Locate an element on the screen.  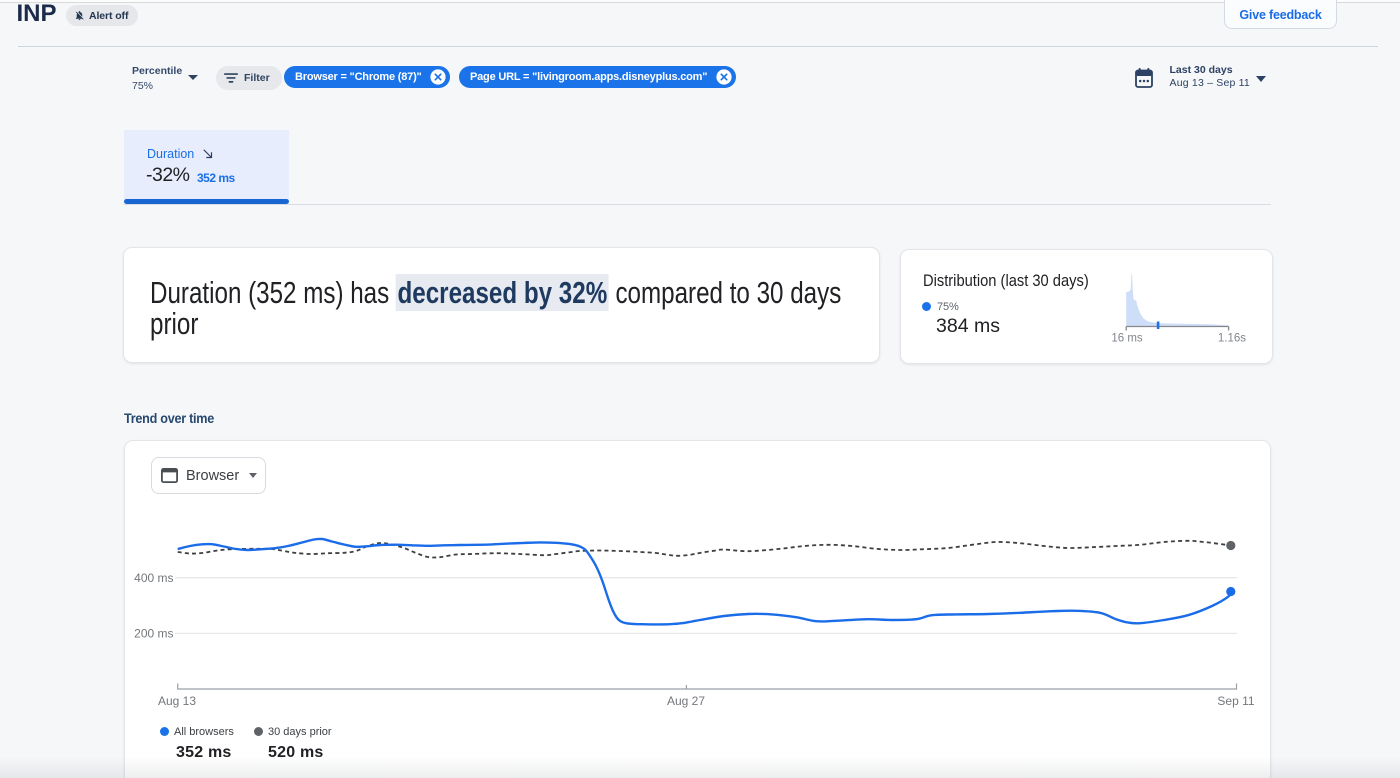
svg-text: Aug 13 is located at coordinates (177, 701).